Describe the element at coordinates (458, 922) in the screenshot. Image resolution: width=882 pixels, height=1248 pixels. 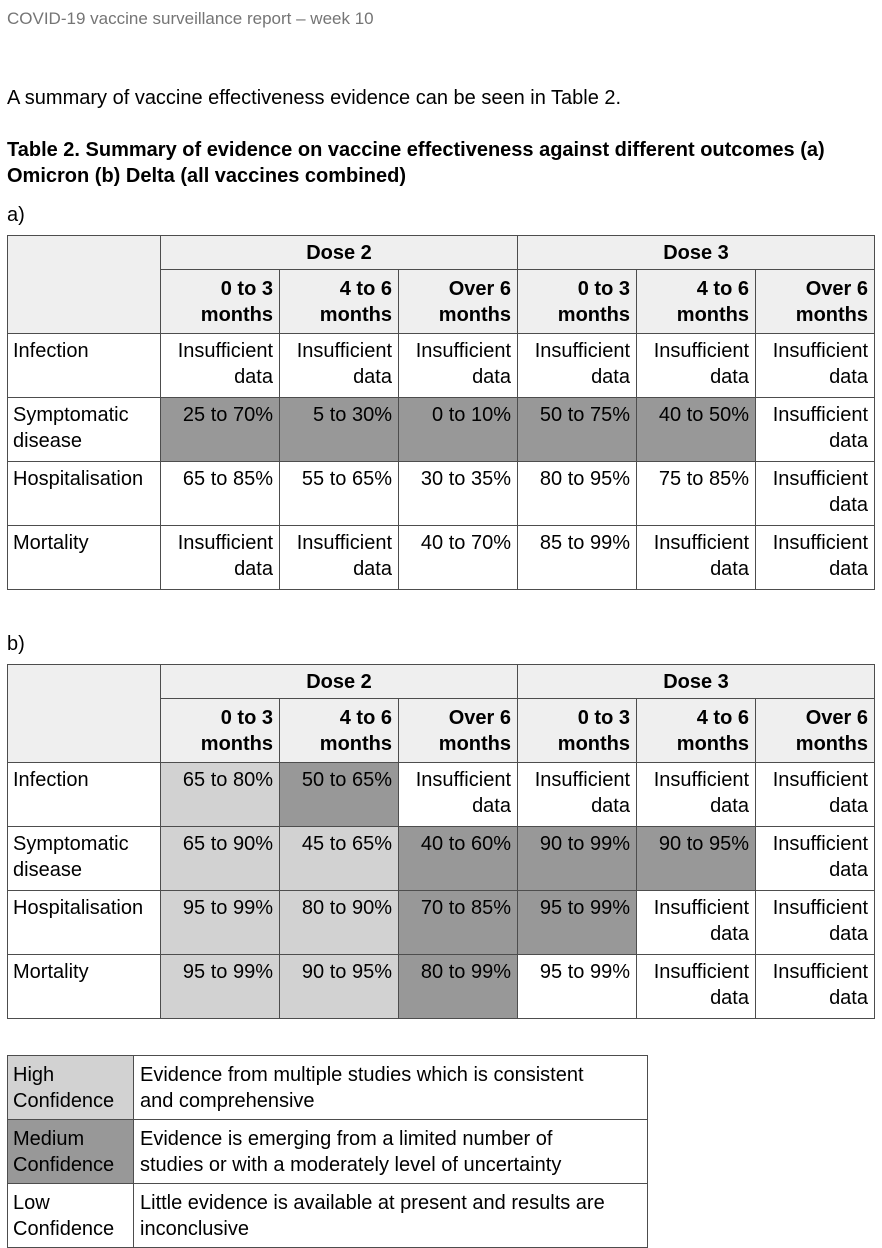
I see `effectiveness-cell: 70 to 85%` at that location.